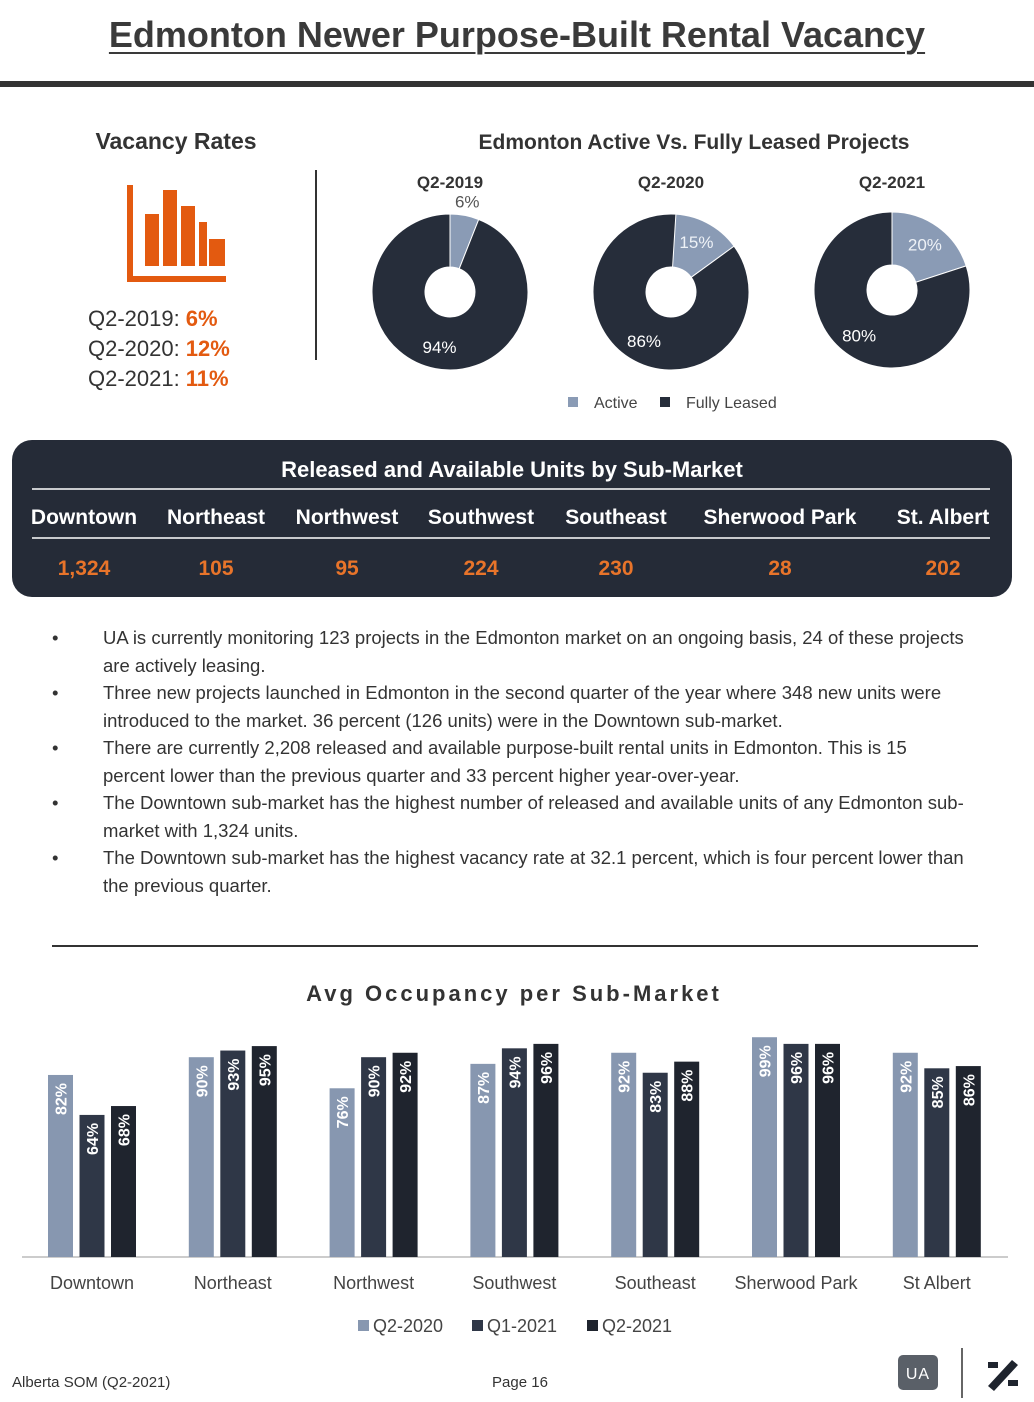 The width and height of the screenshot is (1034, 1402). What do you see at coordinates (696, 242) in the screenshot?
I see `pie-label: 15%` at bounding box center [696, 242].